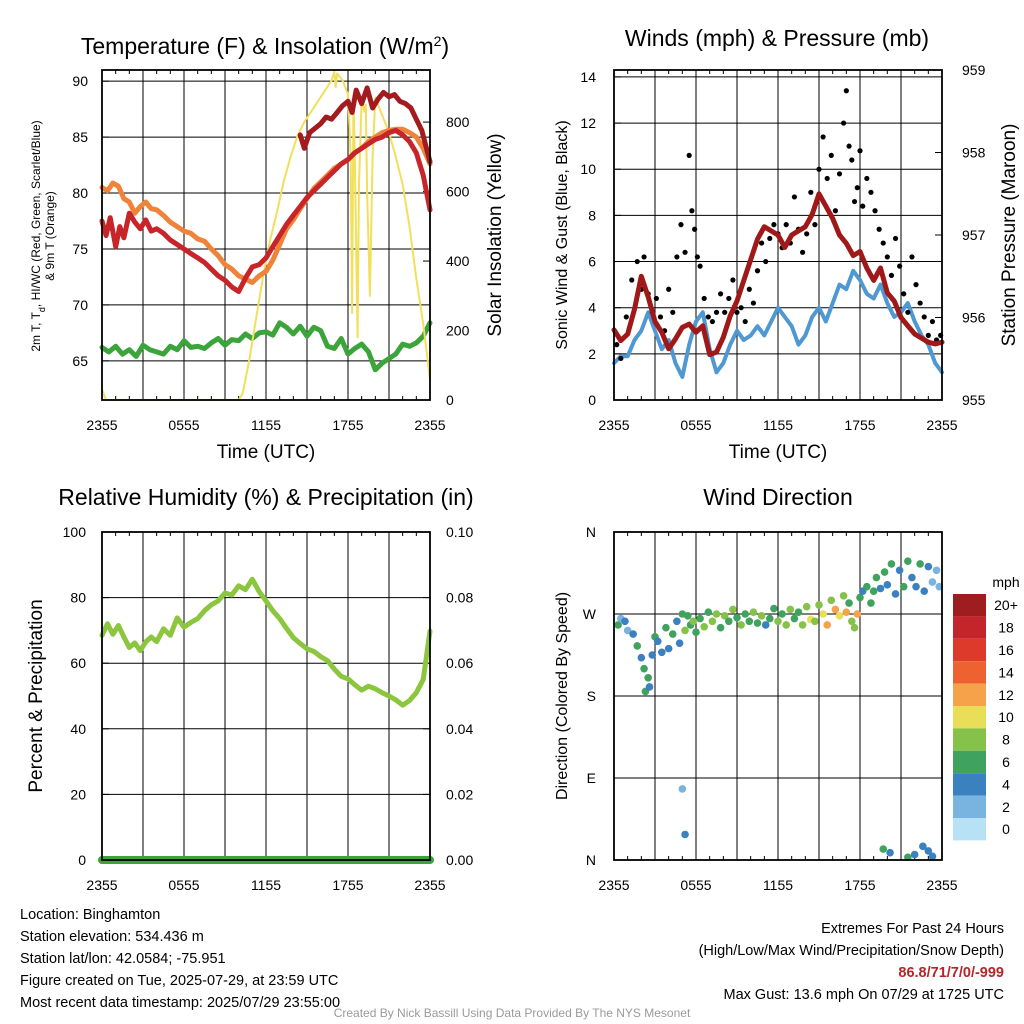 The width and height of the screenshot is (1024, 1024). What do you see at coordinates (80, 305) in the screenshot?
I see `y-tick-label: 70` at bounding box center [80, 305].